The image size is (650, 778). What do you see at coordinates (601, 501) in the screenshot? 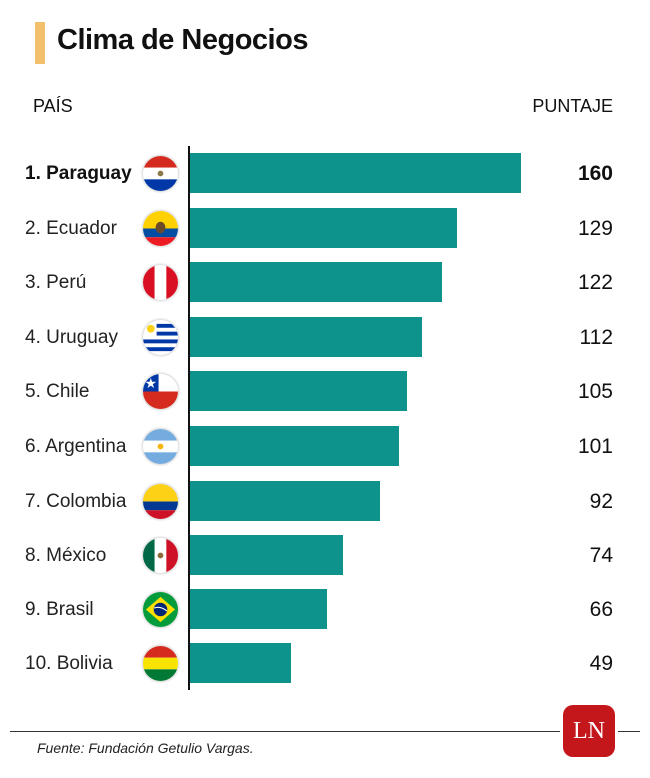
I see `score-value: 92` at bounding box center [601, 501].